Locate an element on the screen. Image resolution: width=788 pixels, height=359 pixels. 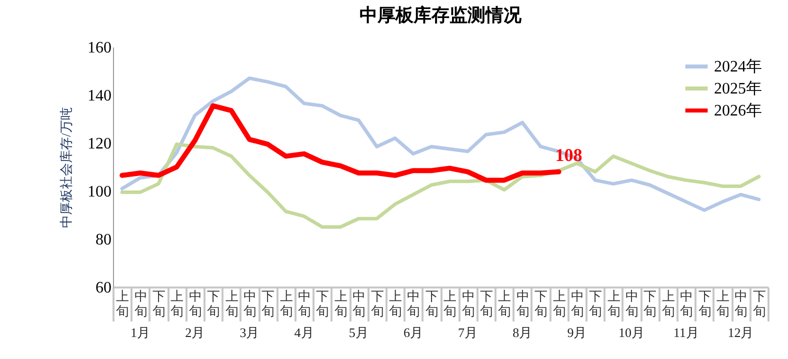
legend-label: 2026年 is located at coordinates (738, 111).